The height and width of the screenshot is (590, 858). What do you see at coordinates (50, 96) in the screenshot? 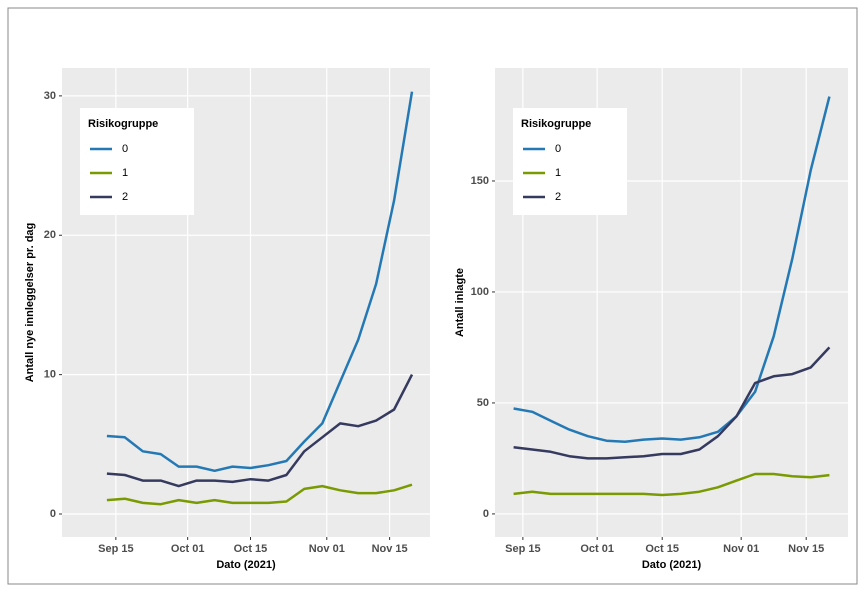
I see `y-tick-label: 30` at bounding box center [50, 96].